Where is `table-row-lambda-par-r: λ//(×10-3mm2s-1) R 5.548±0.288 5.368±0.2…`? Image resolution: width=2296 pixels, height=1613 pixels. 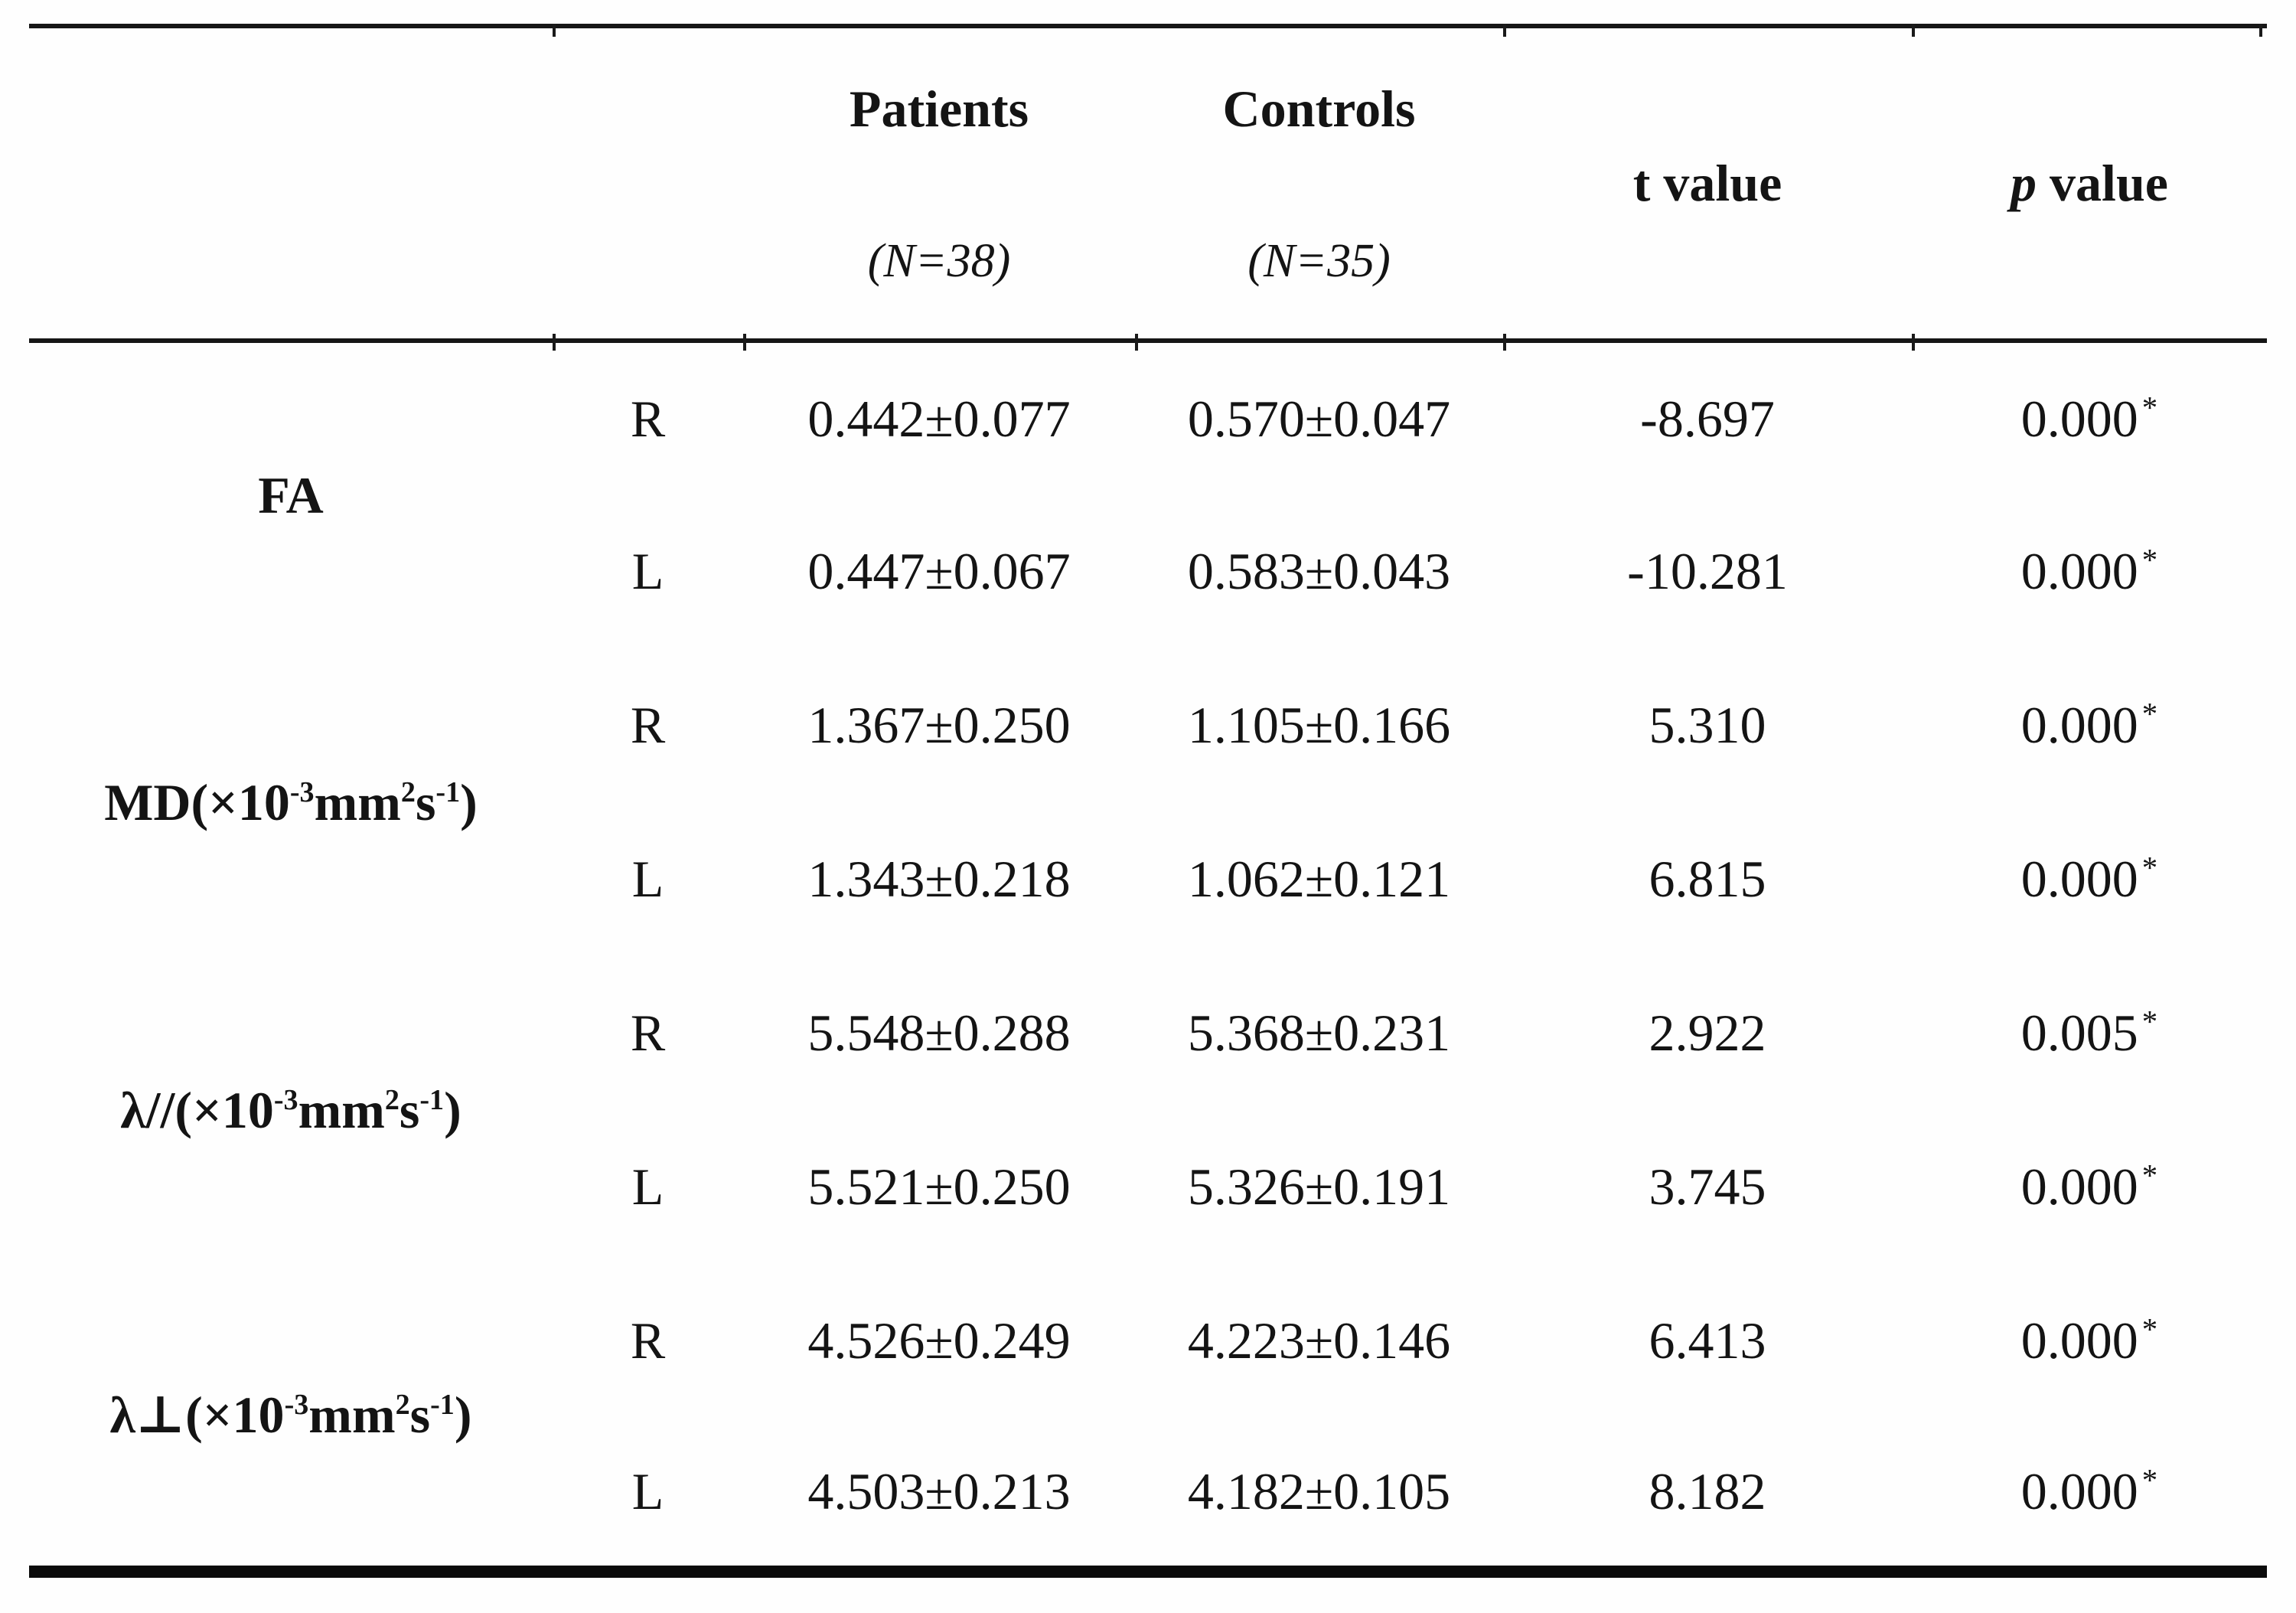 table-row-lambda-par-r: λ//(×10-3mm2s-1) R 5.548±0.288 5.368±0.2… is located at coordinates (1148, 1047).